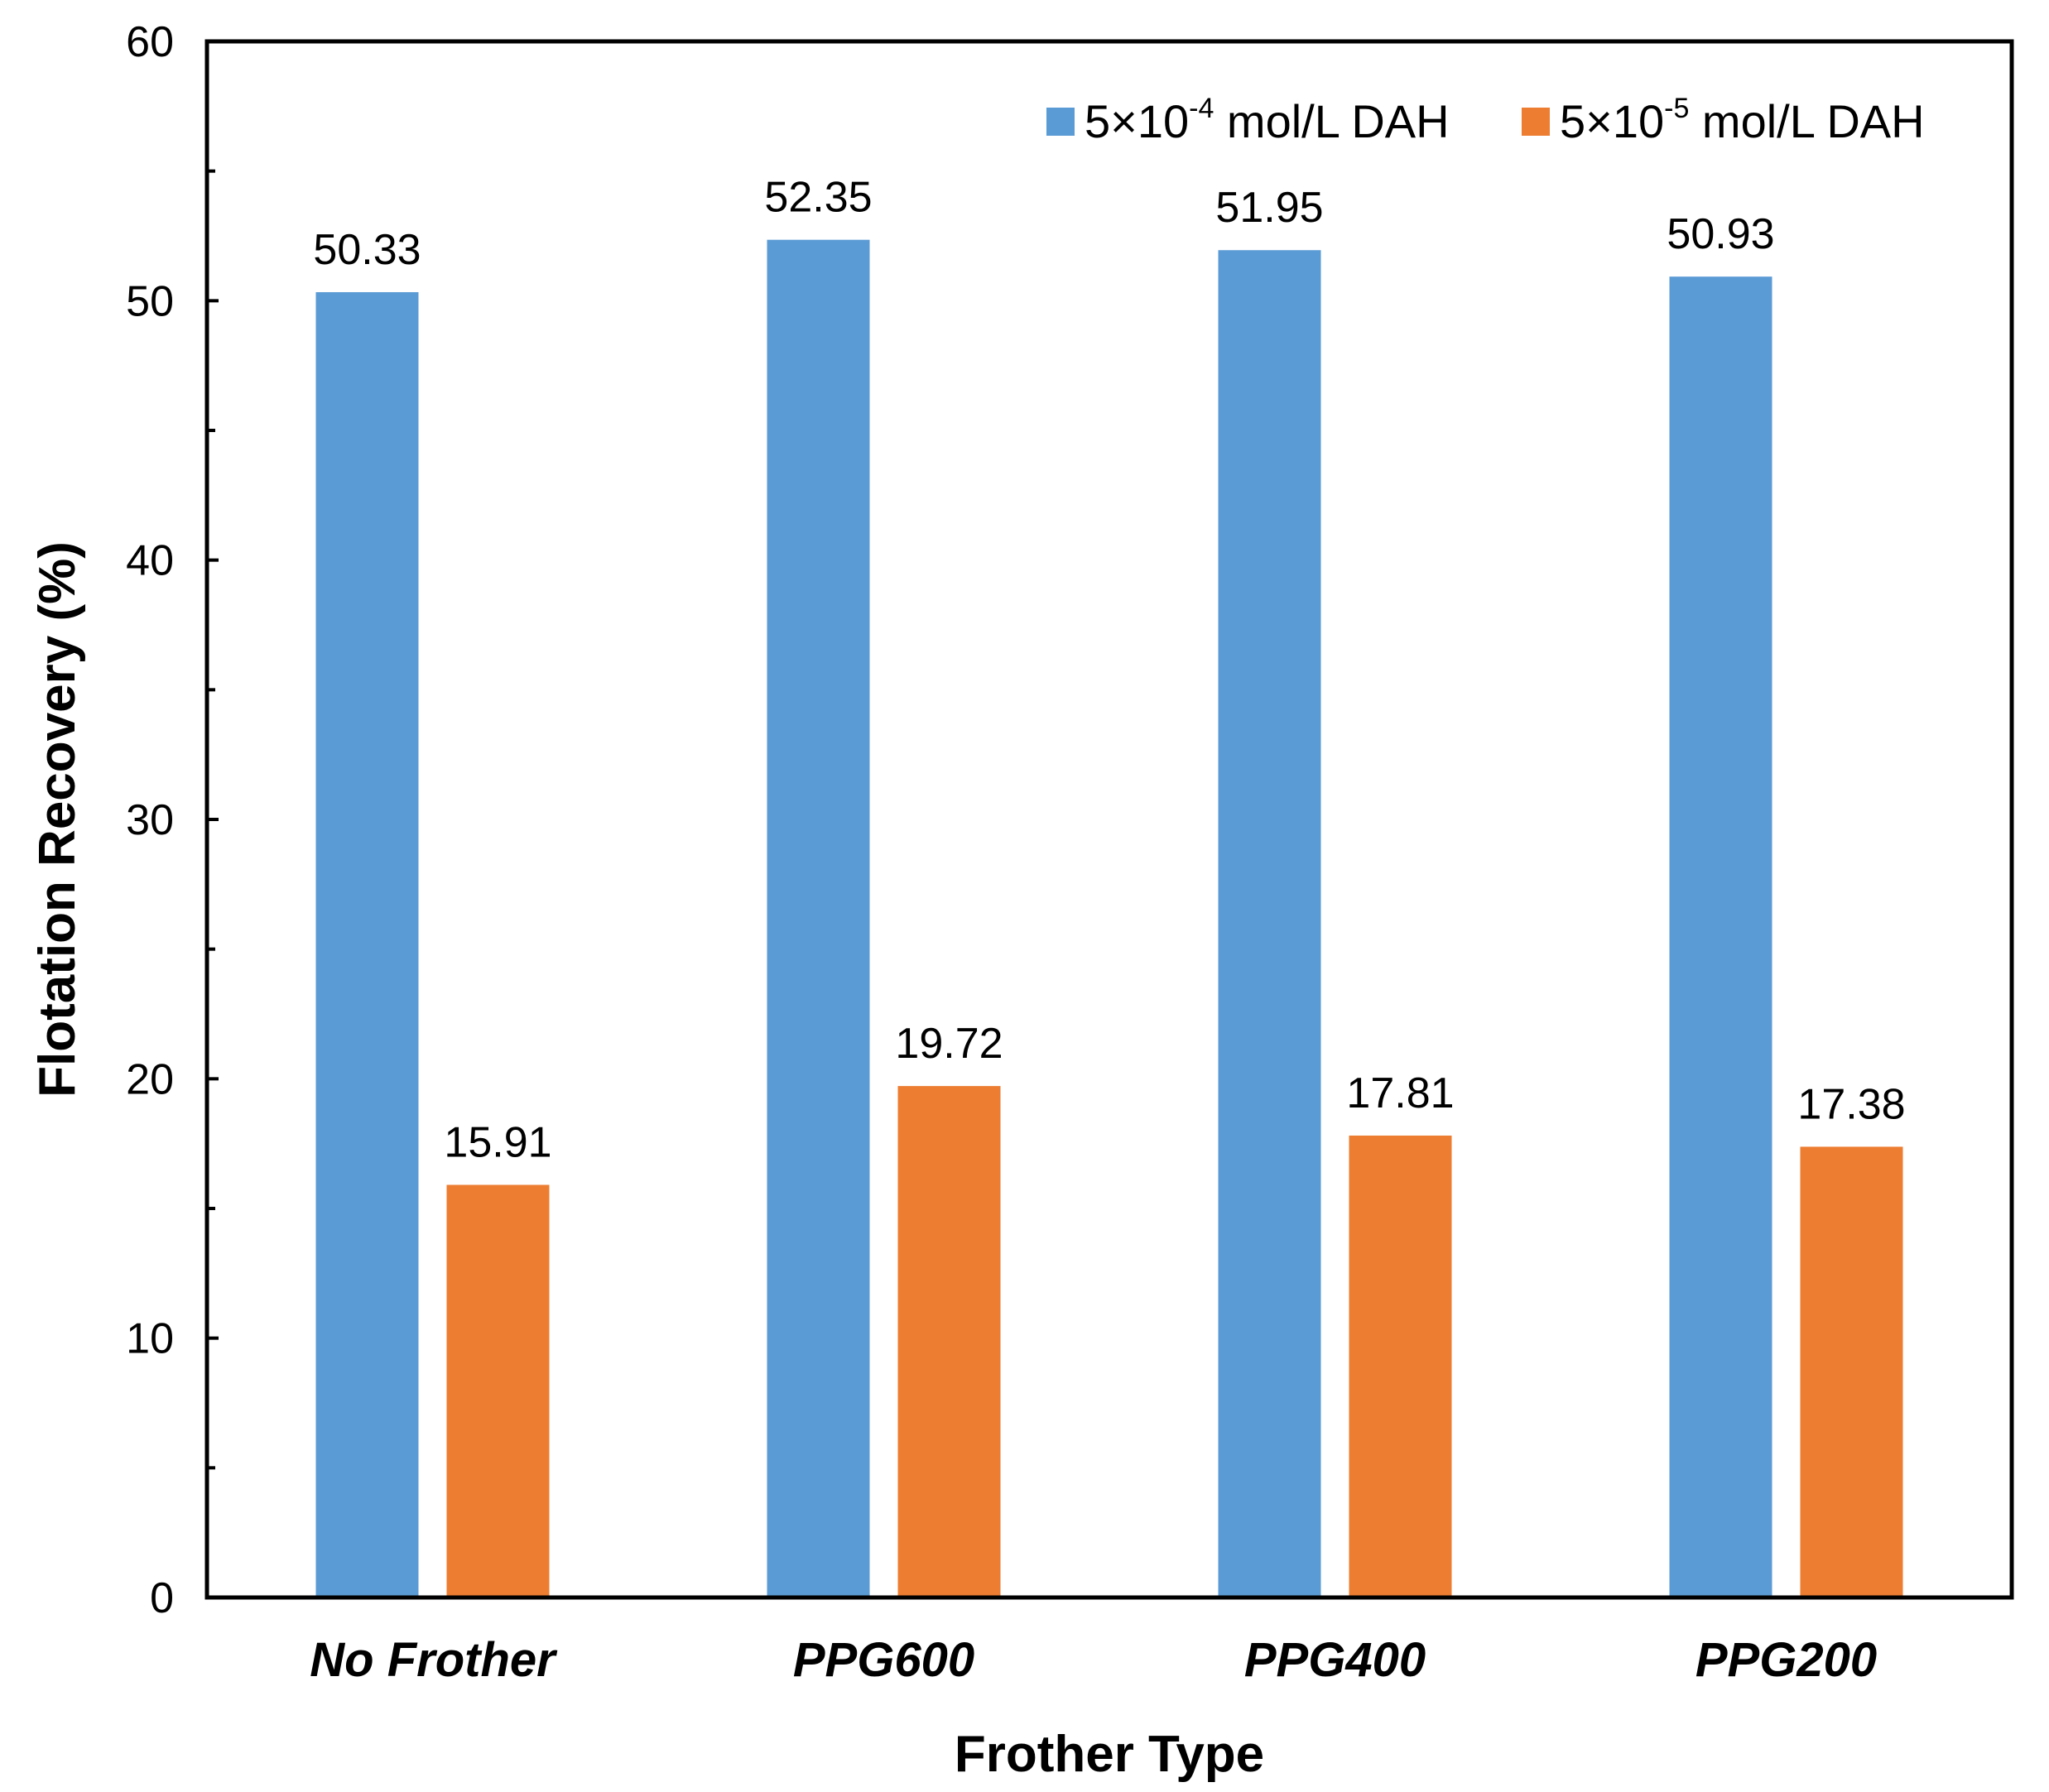  What do you see at coordinates (150, 42) in the screenshot?
I see `y-tick-label: 60` at bounding box center [150, 42].